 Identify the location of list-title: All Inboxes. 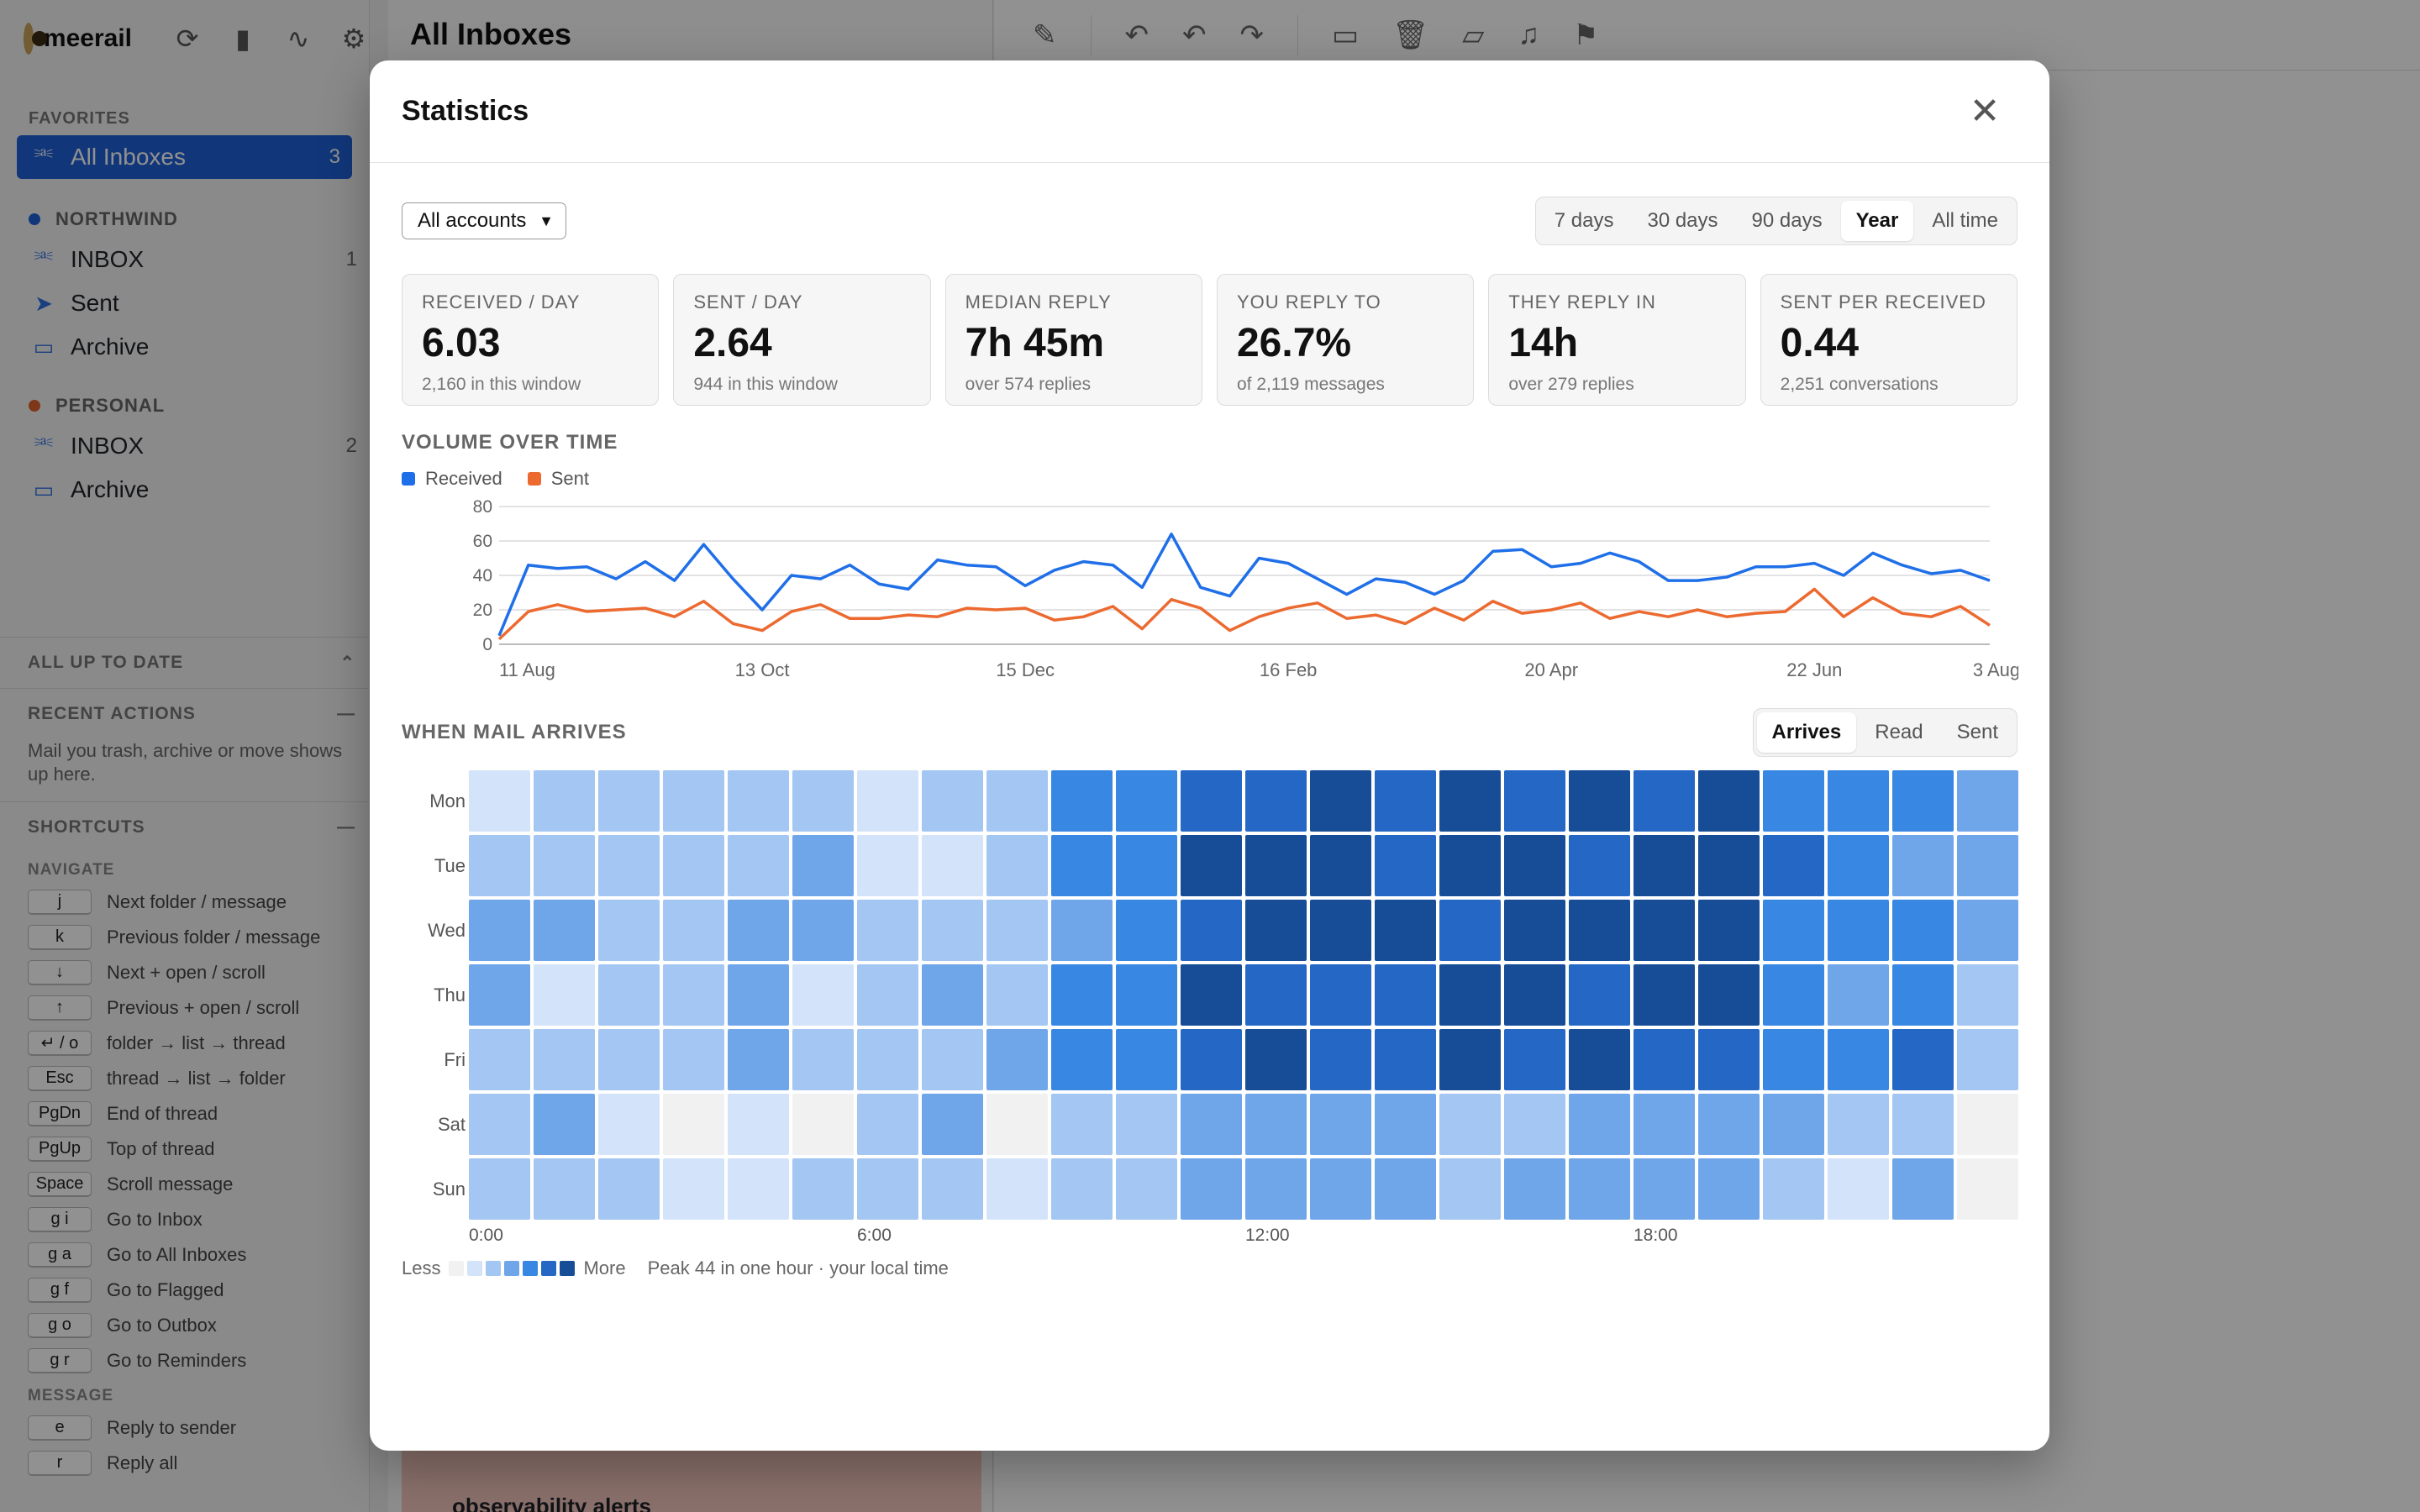
(491, 34).